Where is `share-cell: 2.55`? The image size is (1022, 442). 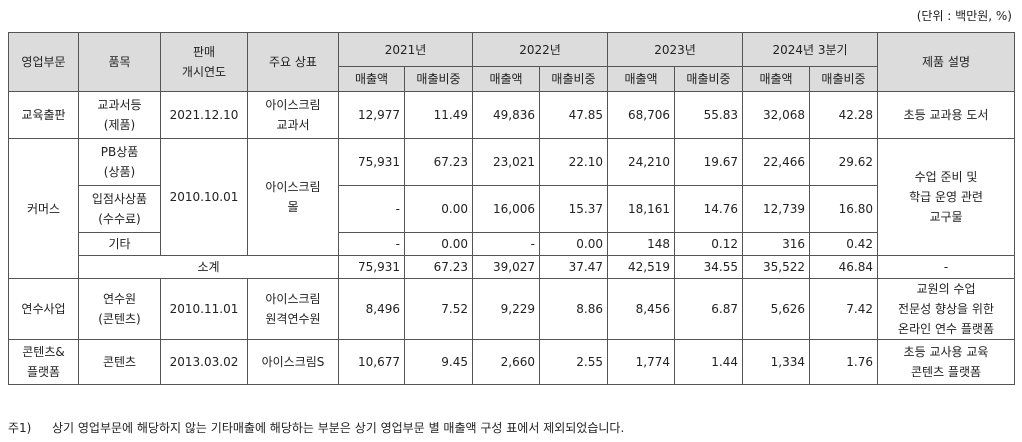 share-cell: 2.55 is located at coordinates (573, 362).